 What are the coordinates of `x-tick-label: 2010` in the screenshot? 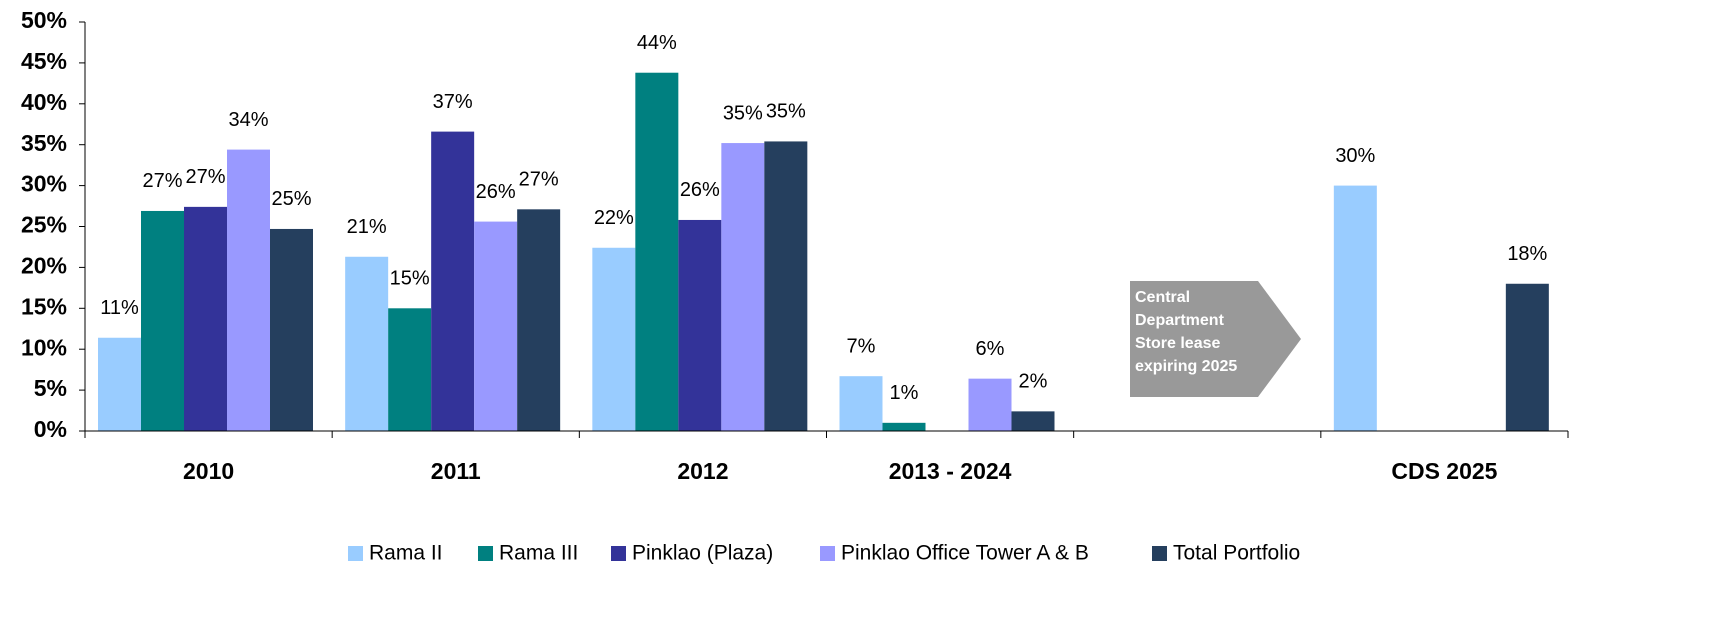 It's located at (208, 471).